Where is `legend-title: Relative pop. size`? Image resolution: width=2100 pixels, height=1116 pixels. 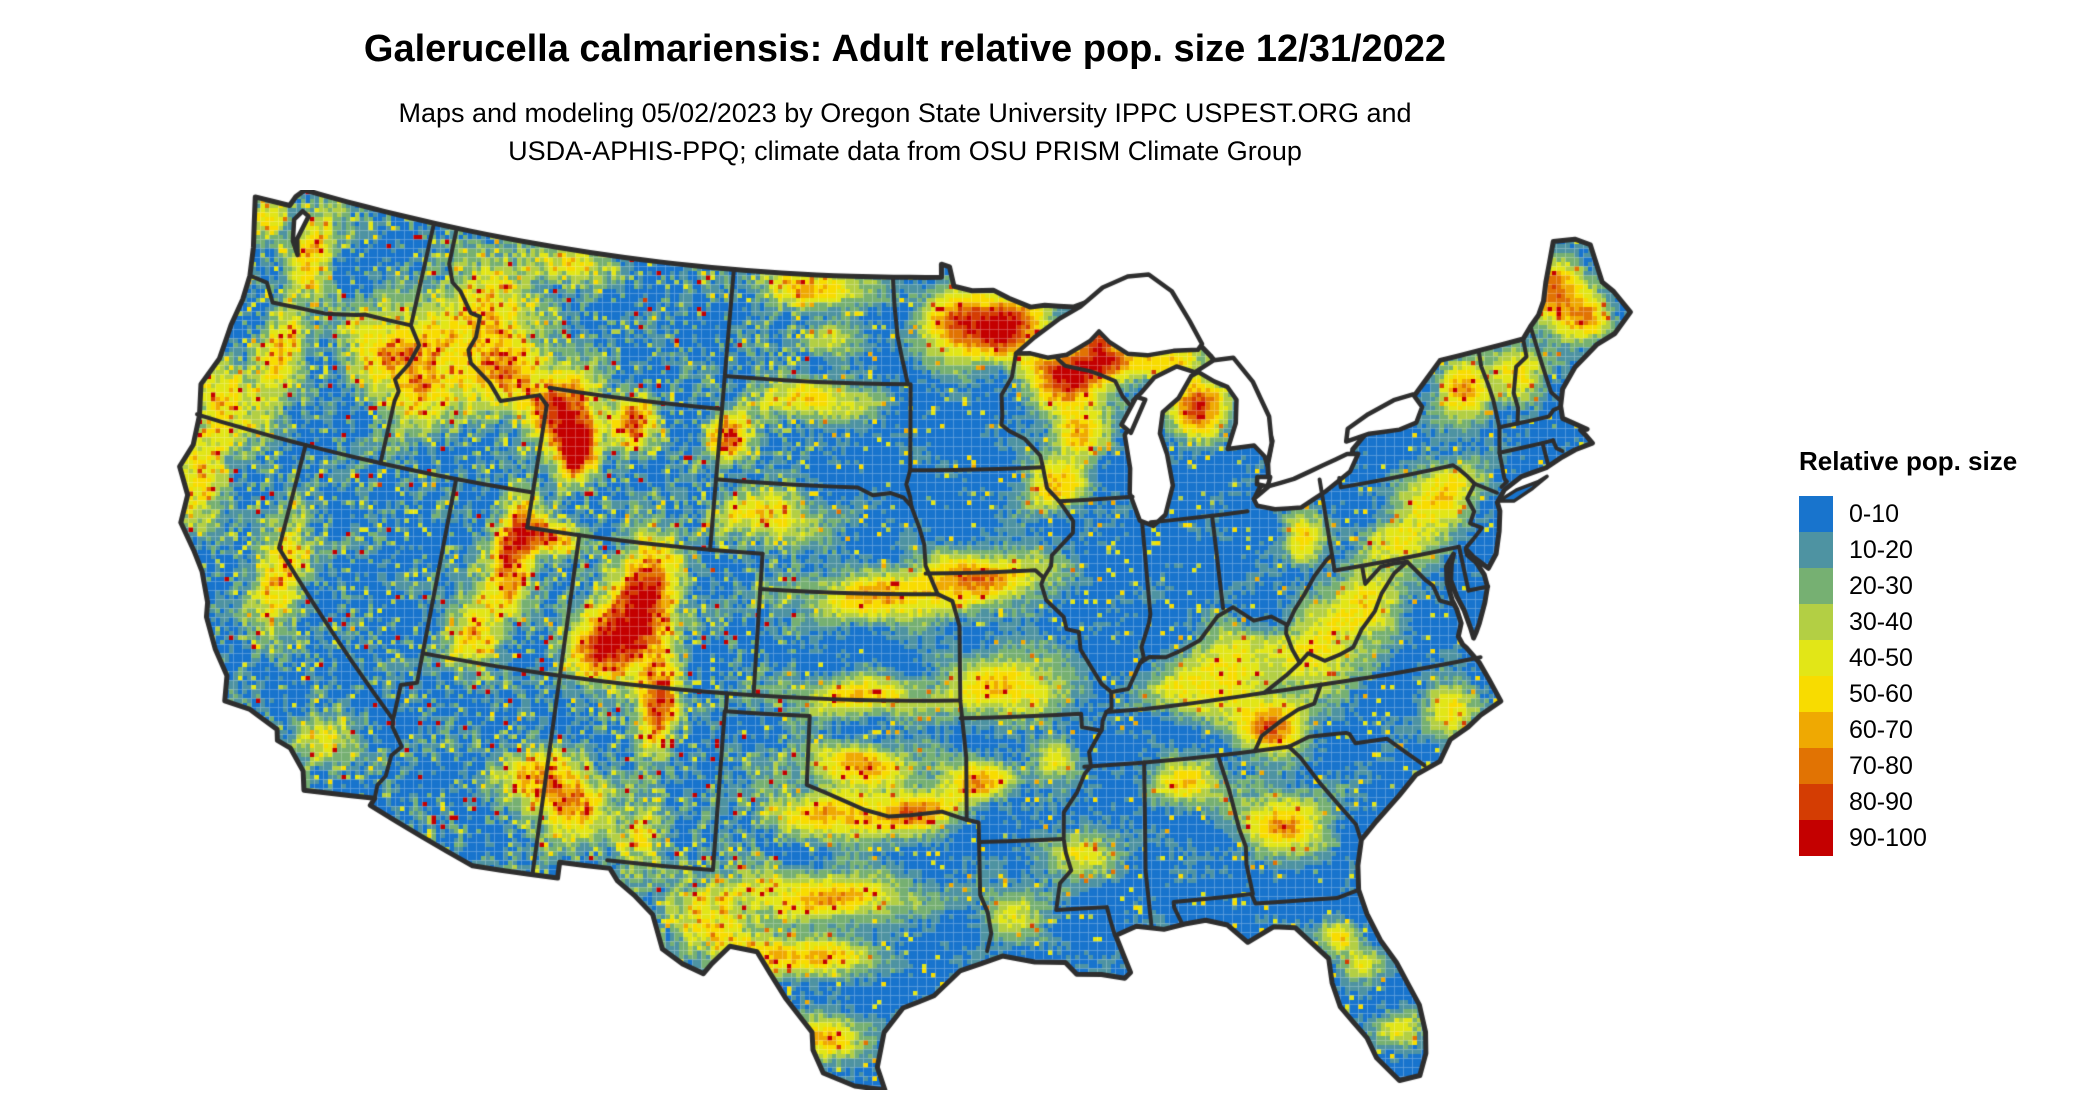 legend-title: Relative pop. size is located at coordinates (1908, 461).